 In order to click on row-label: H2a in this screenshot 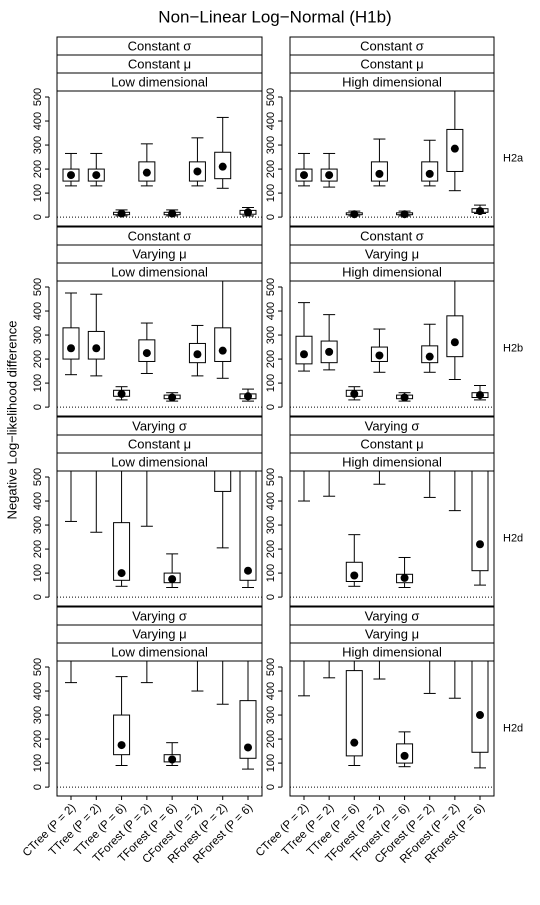, I will do `click(513, 158)`.